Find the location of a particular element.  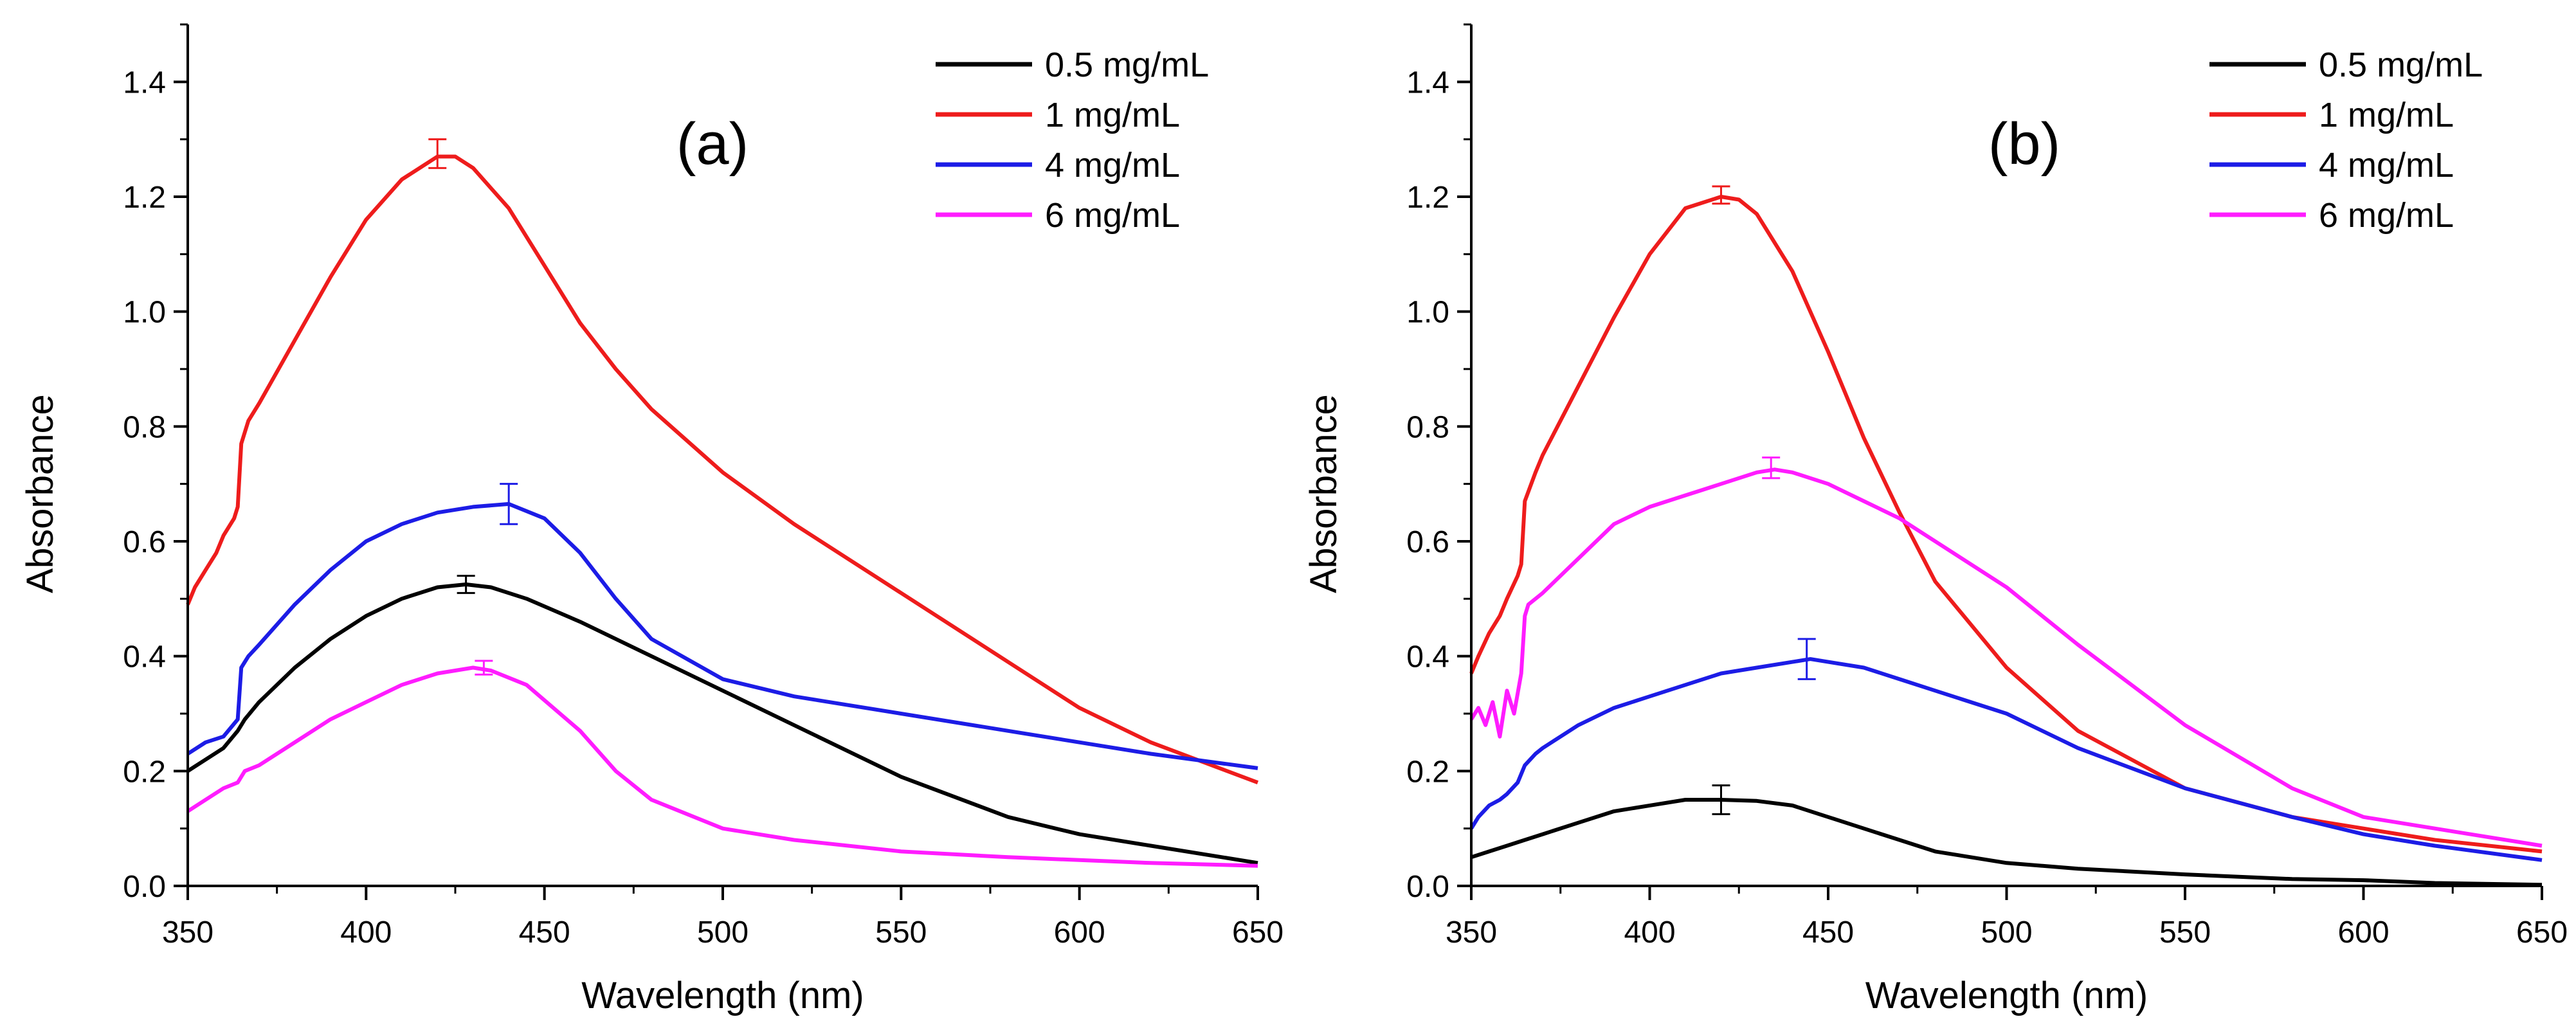

panel-label: (a) is located at coordinates (712, 144).